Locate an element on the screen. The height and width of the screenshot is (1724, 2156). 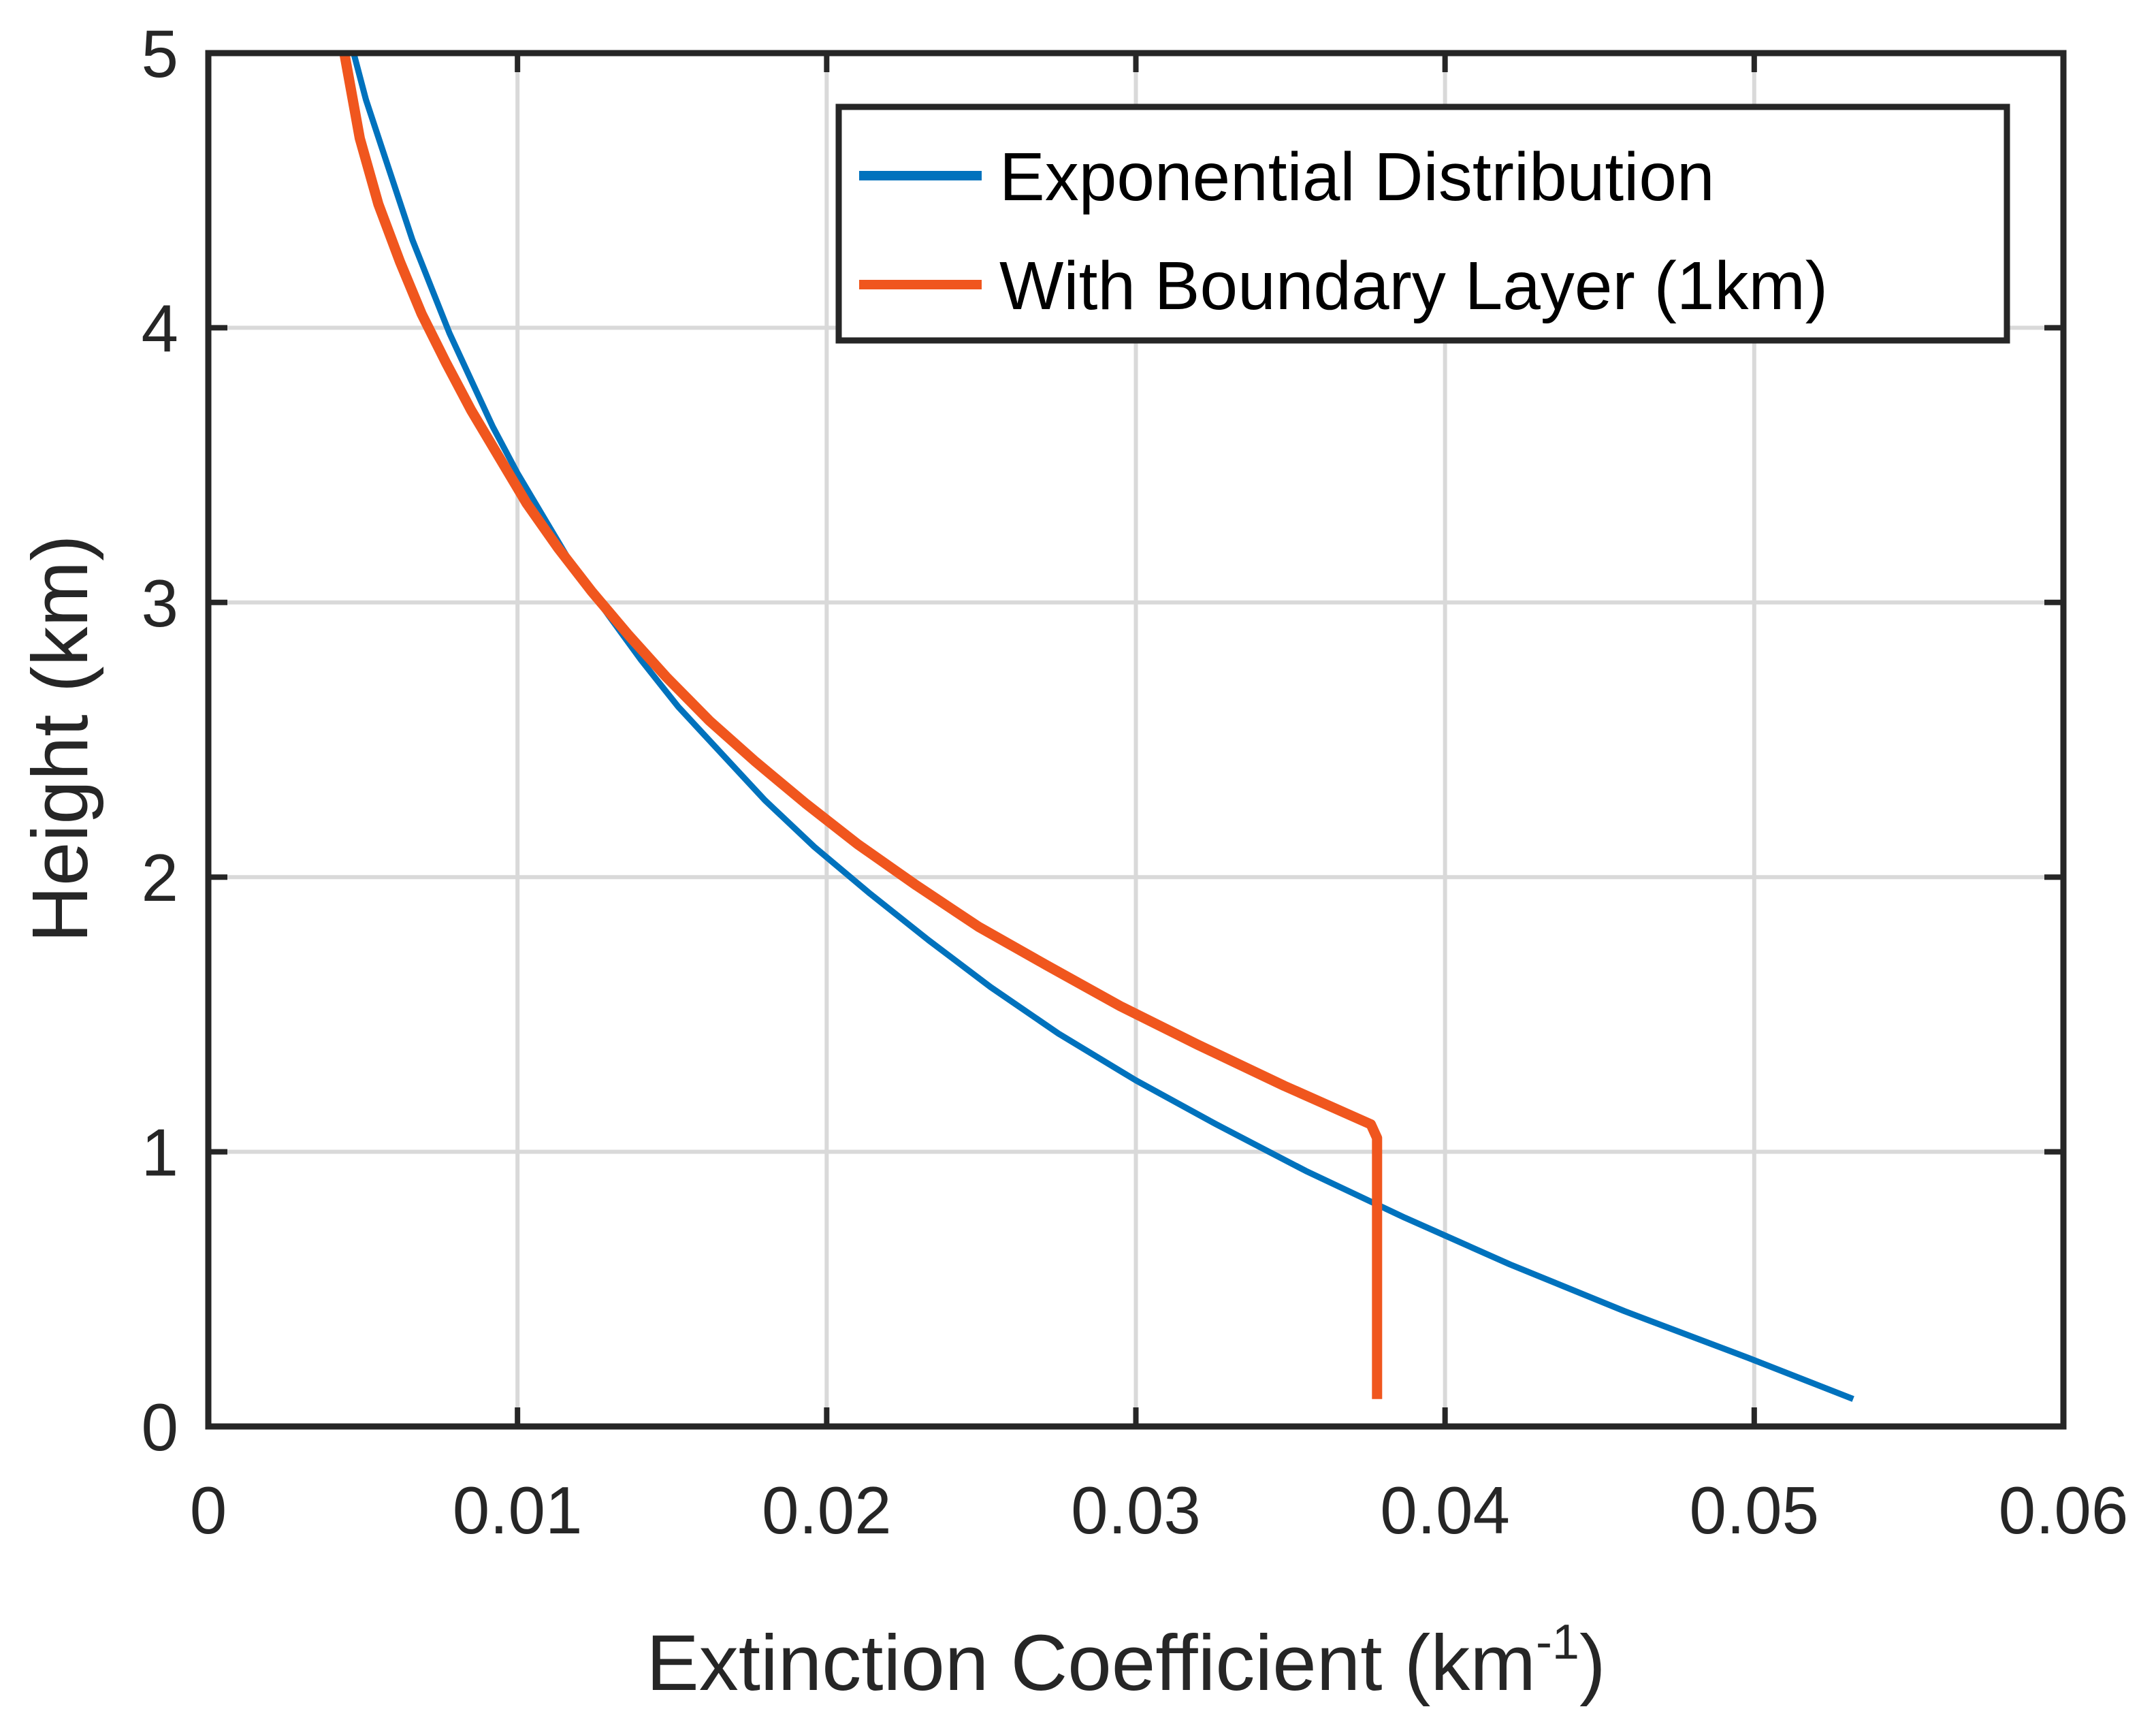
y-tick-label: 0 is located at coordinates (160, 1427).